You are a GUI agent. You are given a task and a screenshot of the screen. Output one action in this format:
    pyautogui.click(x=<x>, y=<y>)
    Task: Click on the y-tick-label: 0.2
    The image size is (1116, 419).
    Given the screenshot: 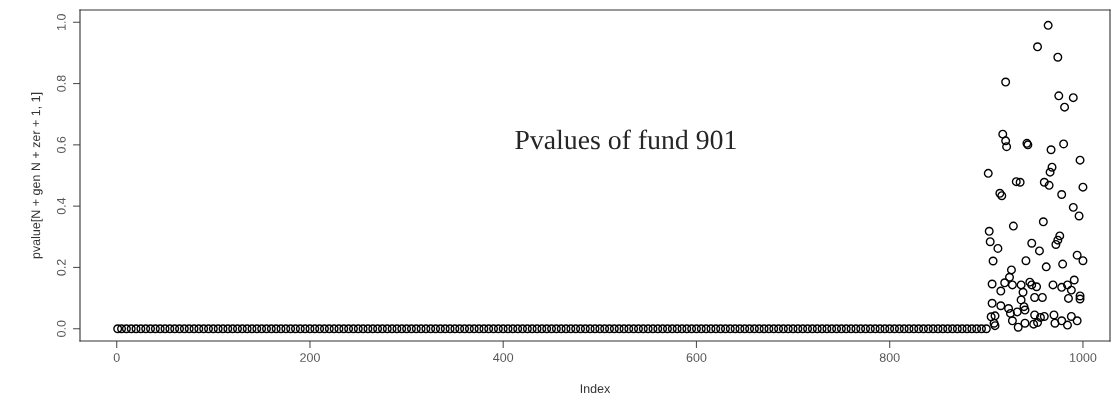 What is the action you would take?
    pyautogui.click(x=61, y=267)
    